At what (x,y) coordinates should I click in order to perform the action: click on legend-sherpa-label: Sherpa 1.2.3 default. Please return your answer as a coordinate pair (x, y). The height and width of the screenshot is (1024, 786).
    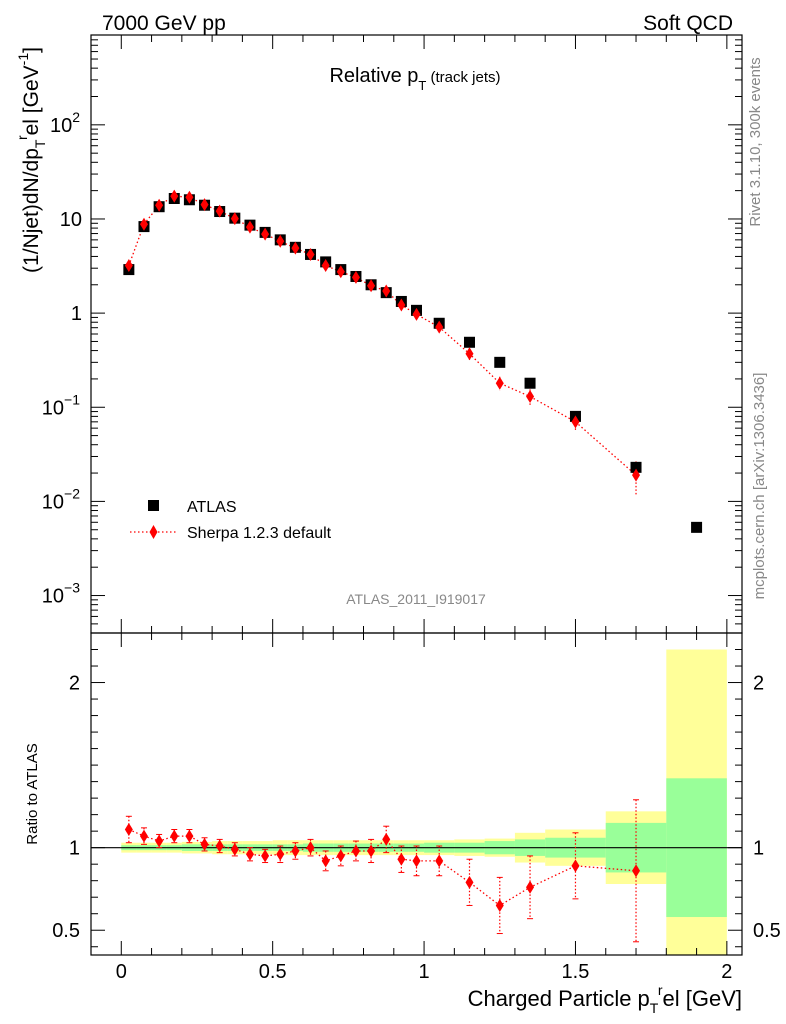
    Looking at the image, I should click on (259, 533).